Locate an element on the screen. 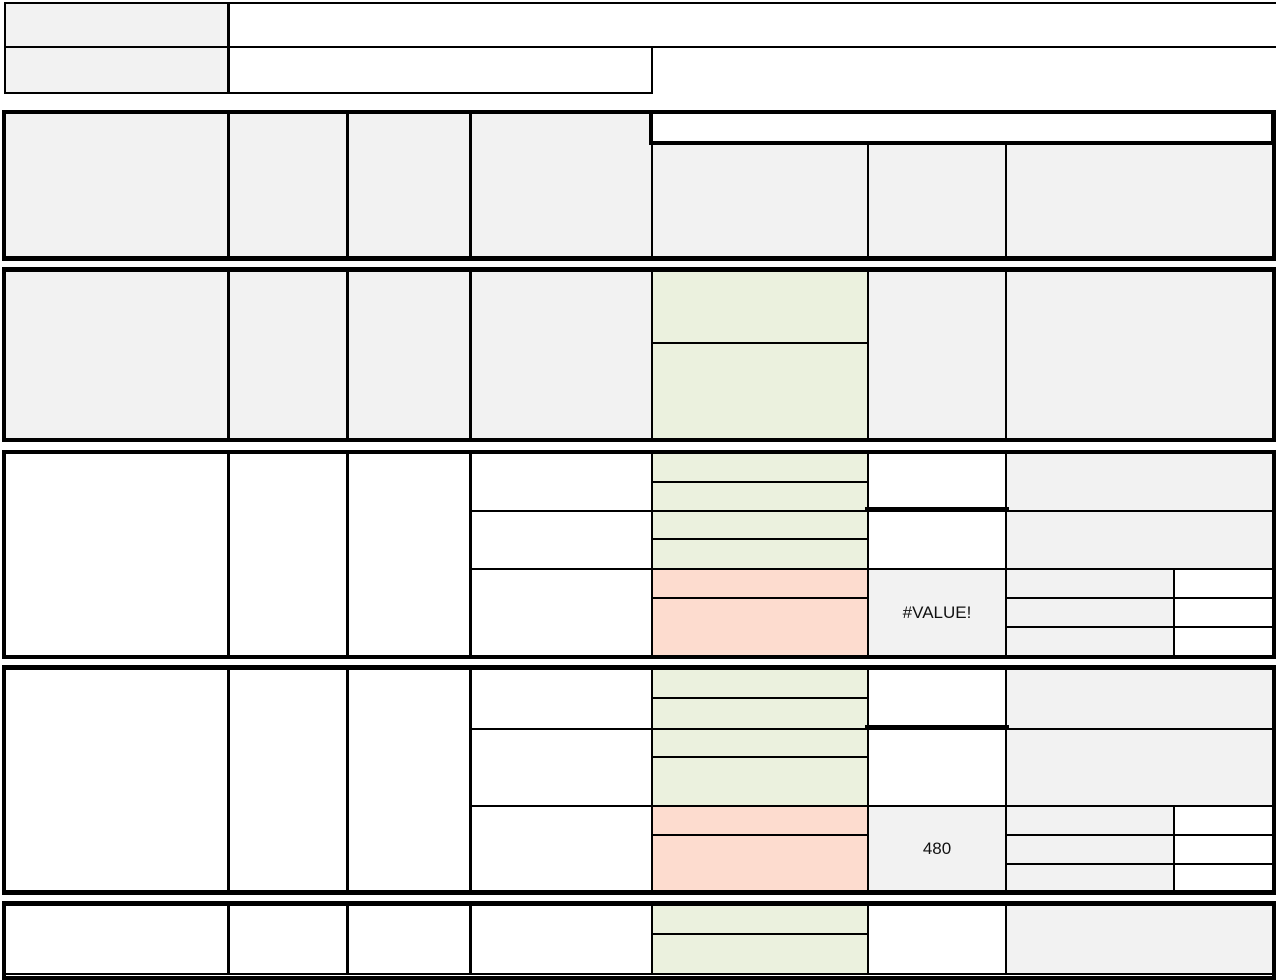 The height and width of the screenshot is (980, 1276). value-cell: 480 is located at coordinates (937, 849).